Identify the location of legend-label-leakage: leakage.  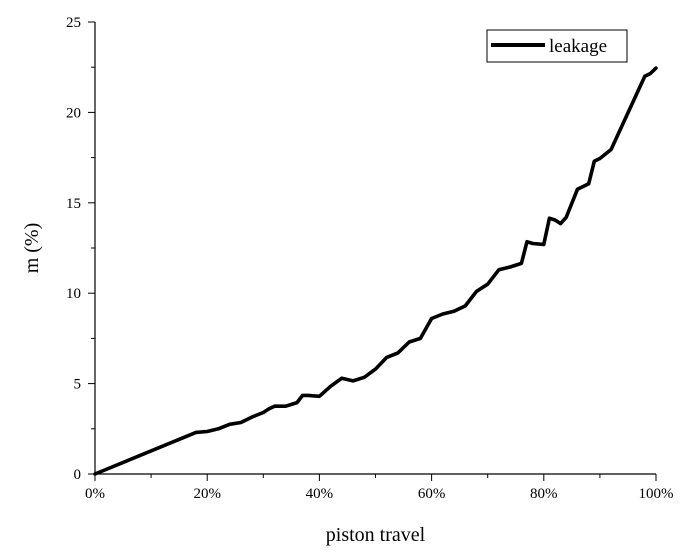
(578, 46).